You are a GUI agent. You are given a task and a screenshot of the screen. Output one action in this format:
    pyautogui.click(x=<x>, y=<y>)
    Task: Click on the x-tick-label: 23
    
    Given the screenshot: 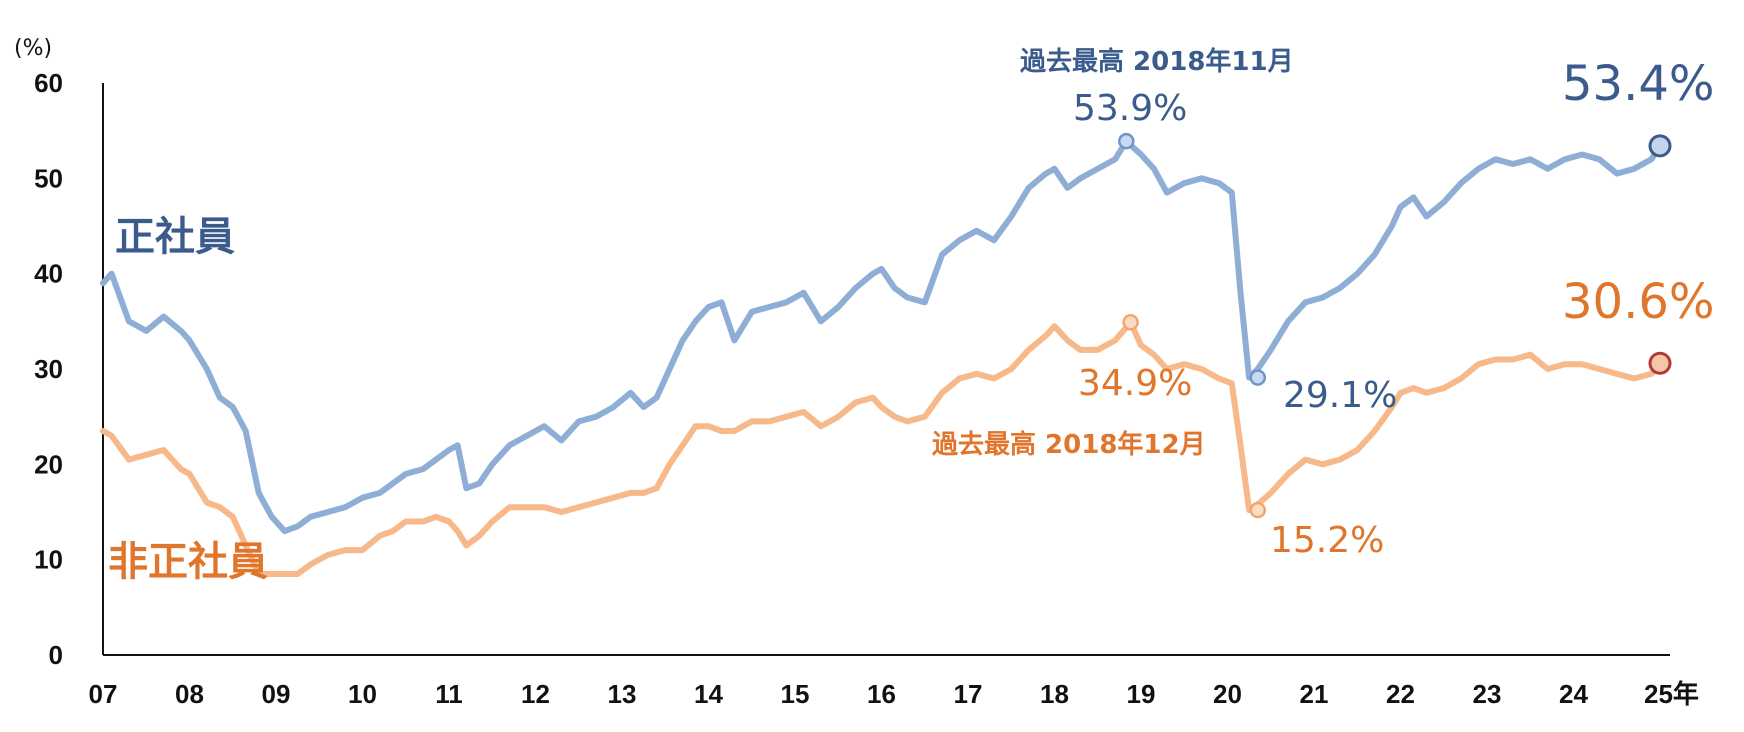 What is the action you would take?
    pyautogui.click(x=1487, y=694)
    